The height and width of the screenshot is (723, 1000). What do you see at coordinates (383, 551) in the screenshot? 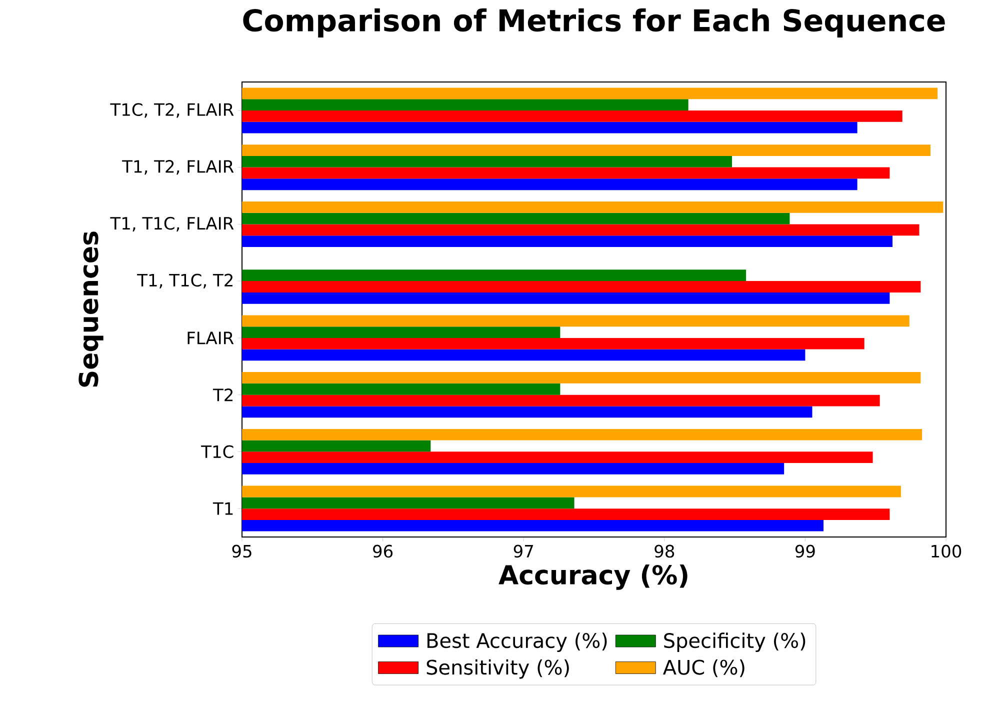
I see `x-tick-label: 96` at bounding box center [383, 551].